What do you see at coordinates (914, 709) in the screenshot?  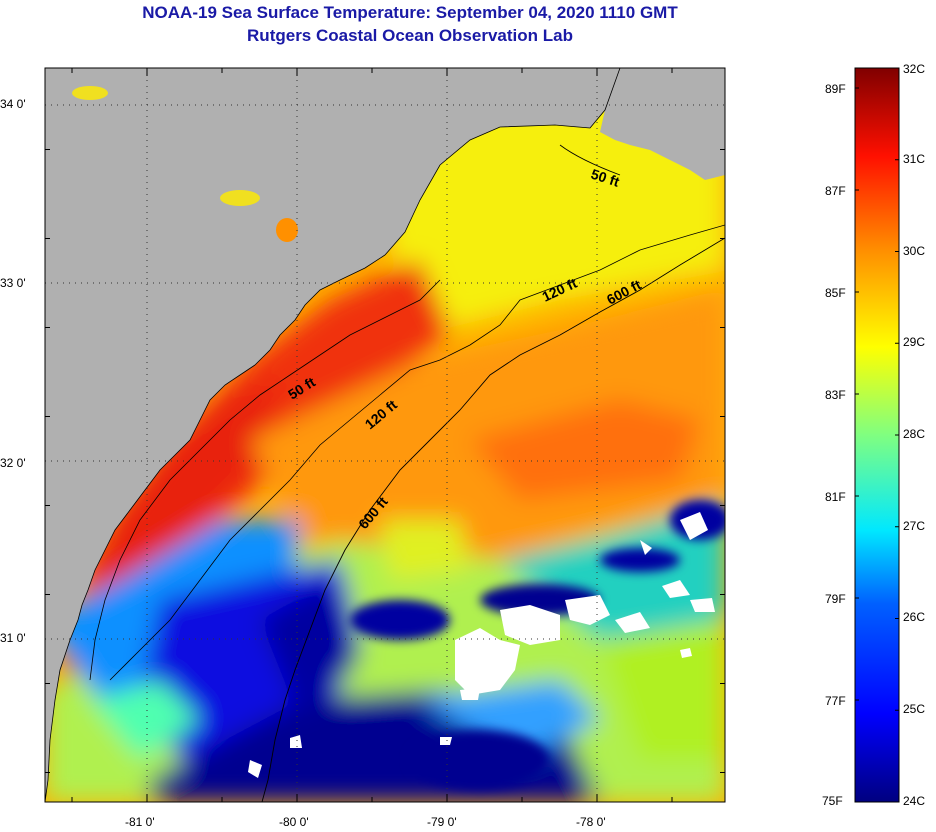 I see `colorbar-label-c: 25C` at bounding box center [914, 709].